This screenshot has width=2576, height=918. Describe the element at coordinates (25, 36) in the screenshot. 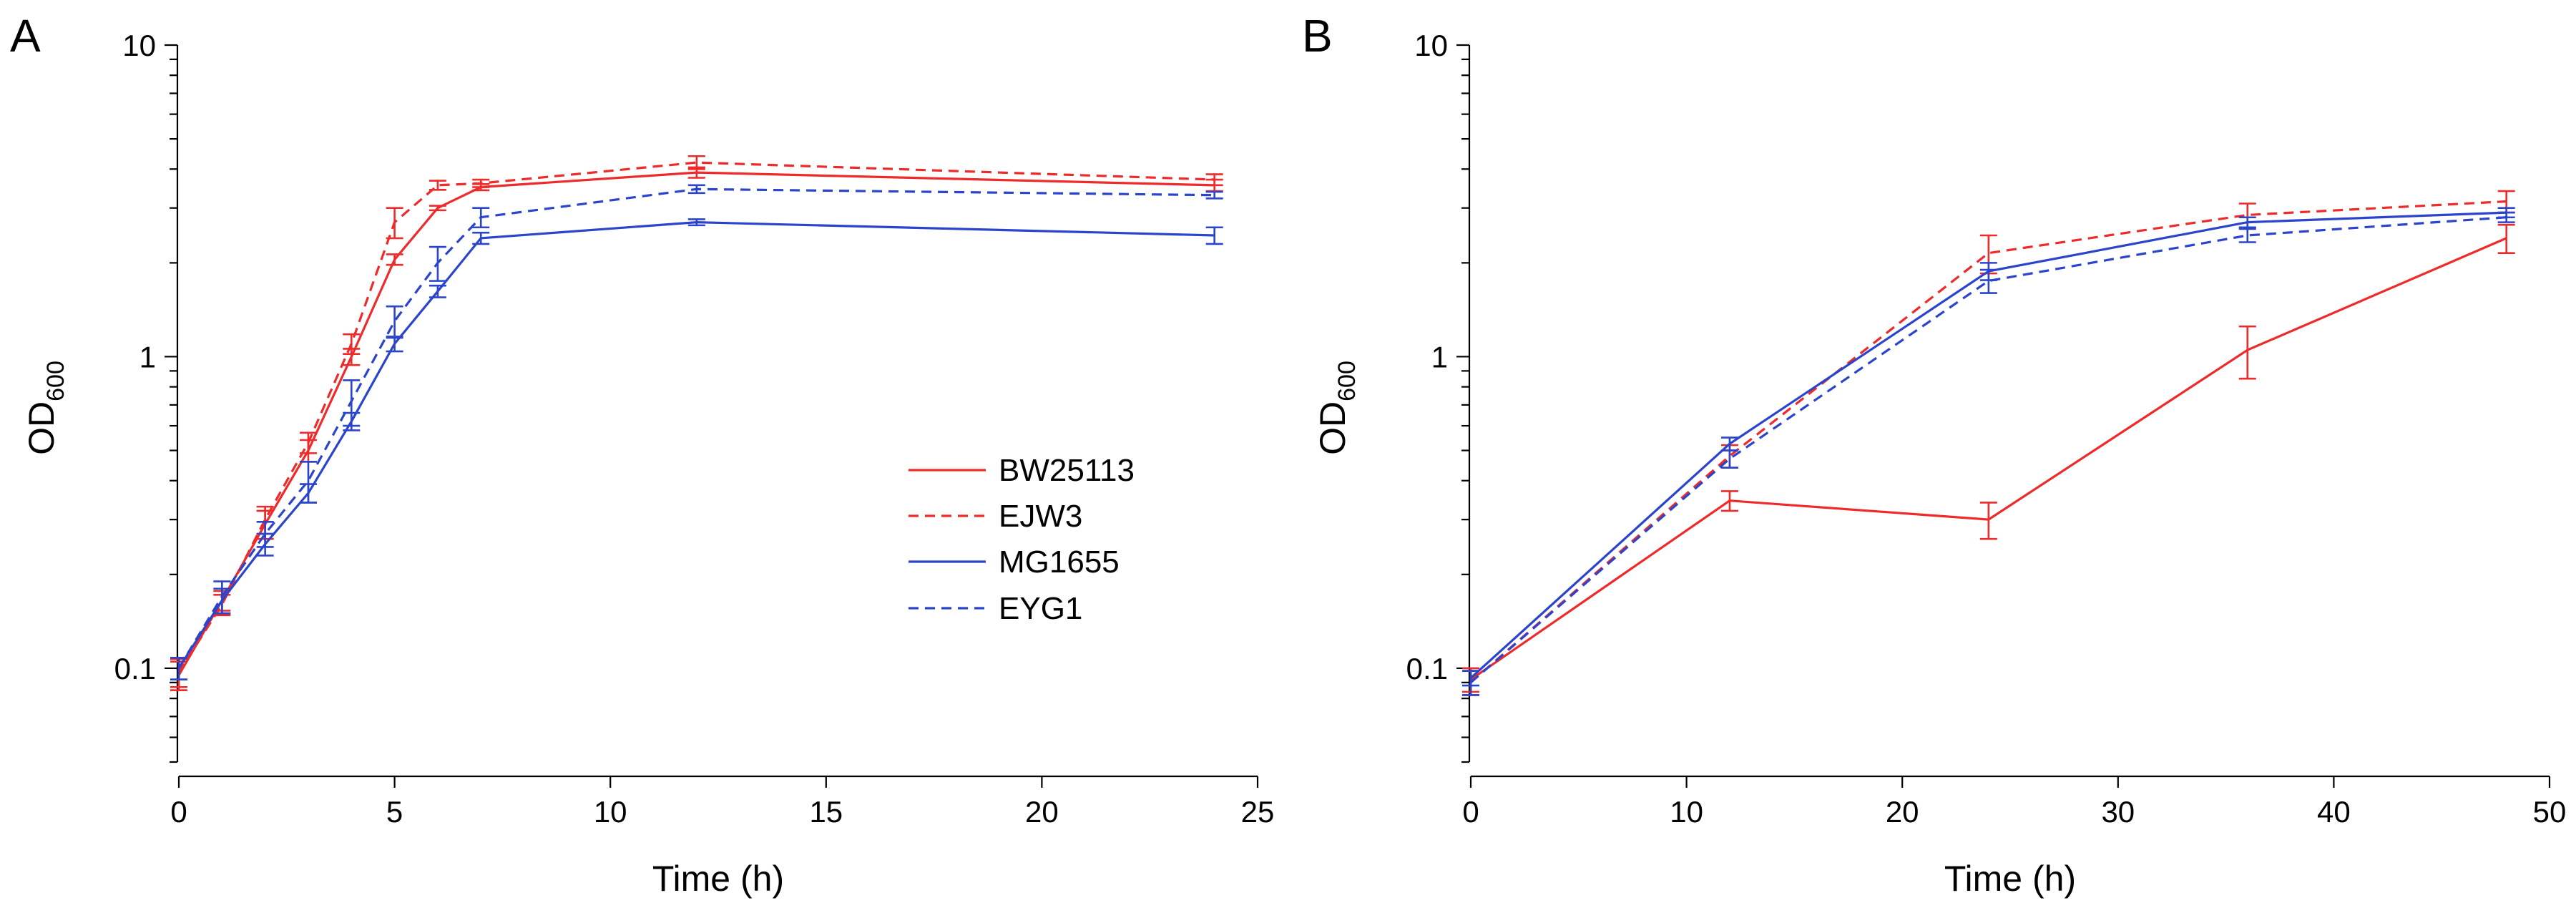

I see `panel-a-letter: A` at that location.